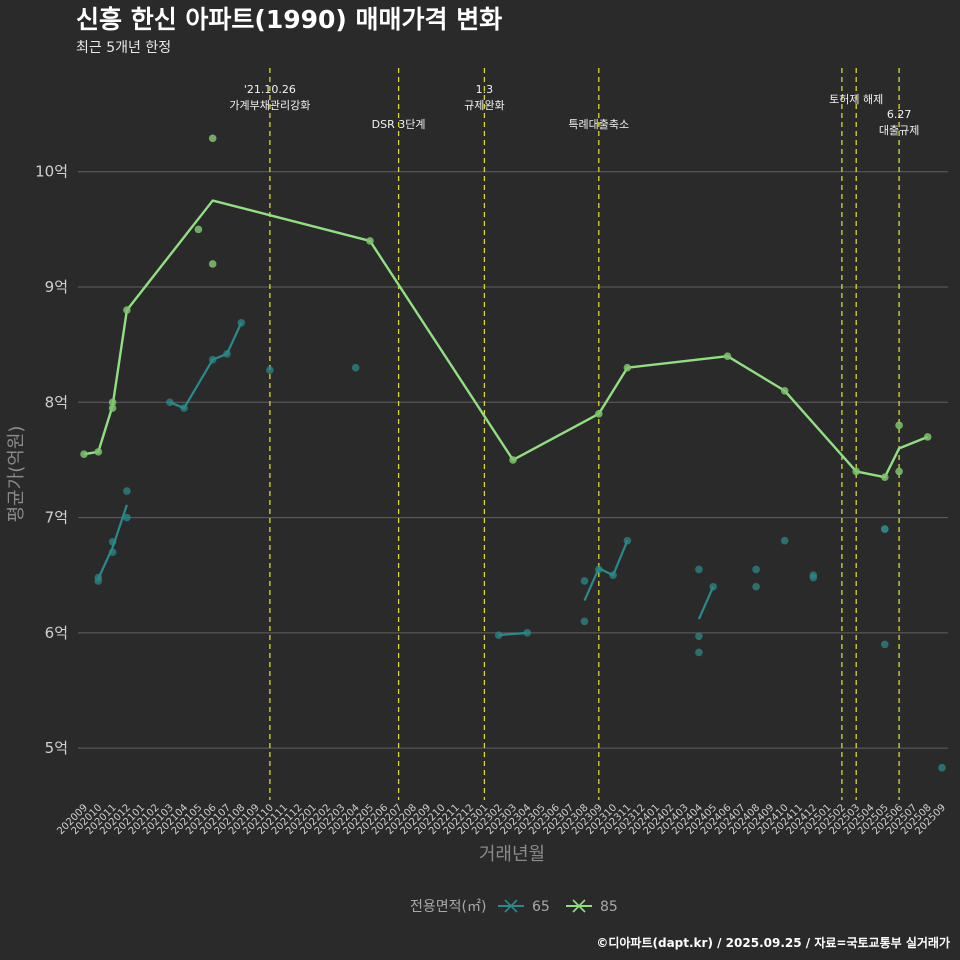  What do you see at coordinates (485, 89) in the screenshot?
I see `policy-label: 1.3` at bounding box center [485, 89].